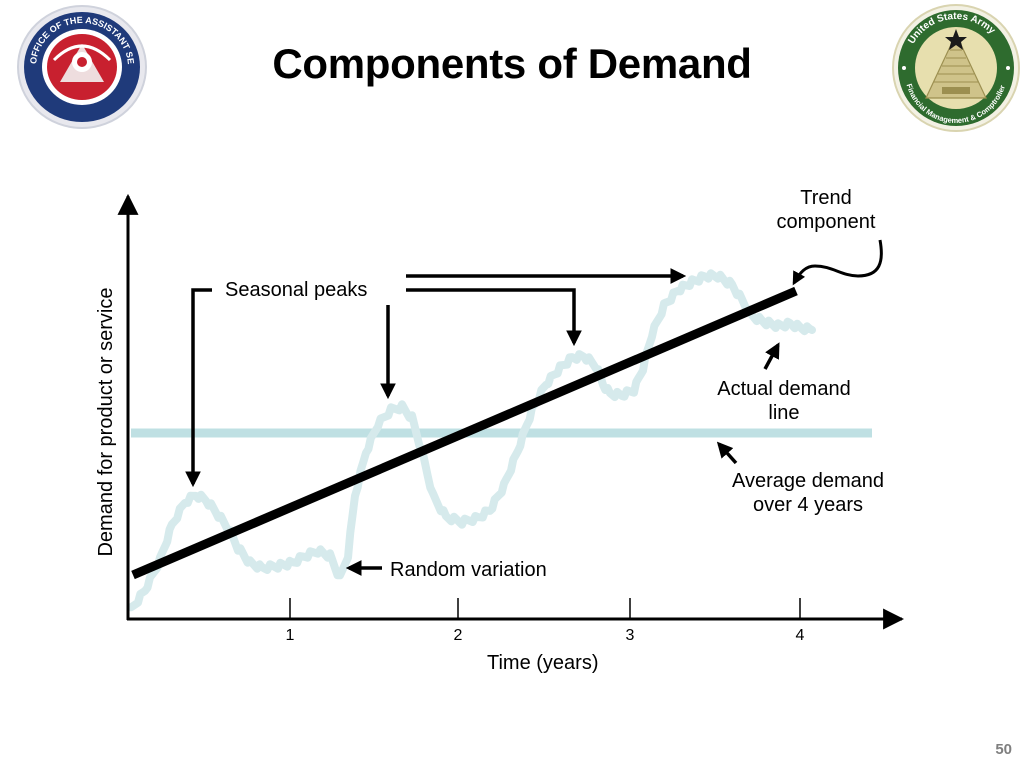  Describe the element at coordinates (290, 635) in the screenshot. I see `x-tick-label-1: 1` at that location.